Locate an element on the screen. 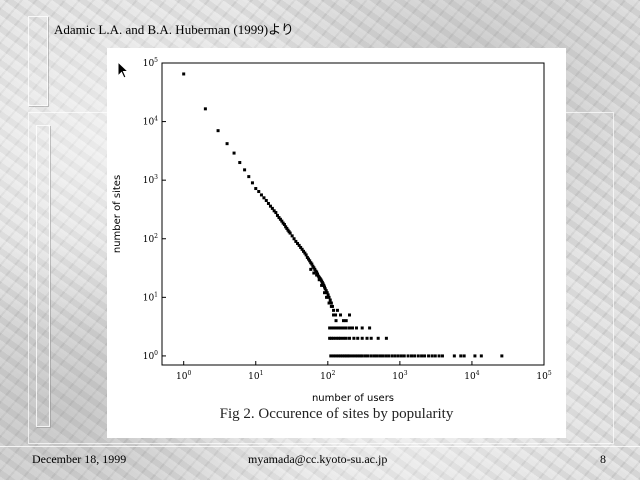  footer-email: myamada@cc.kyoto-su.ac.jp is located at coordinates (318, 459).